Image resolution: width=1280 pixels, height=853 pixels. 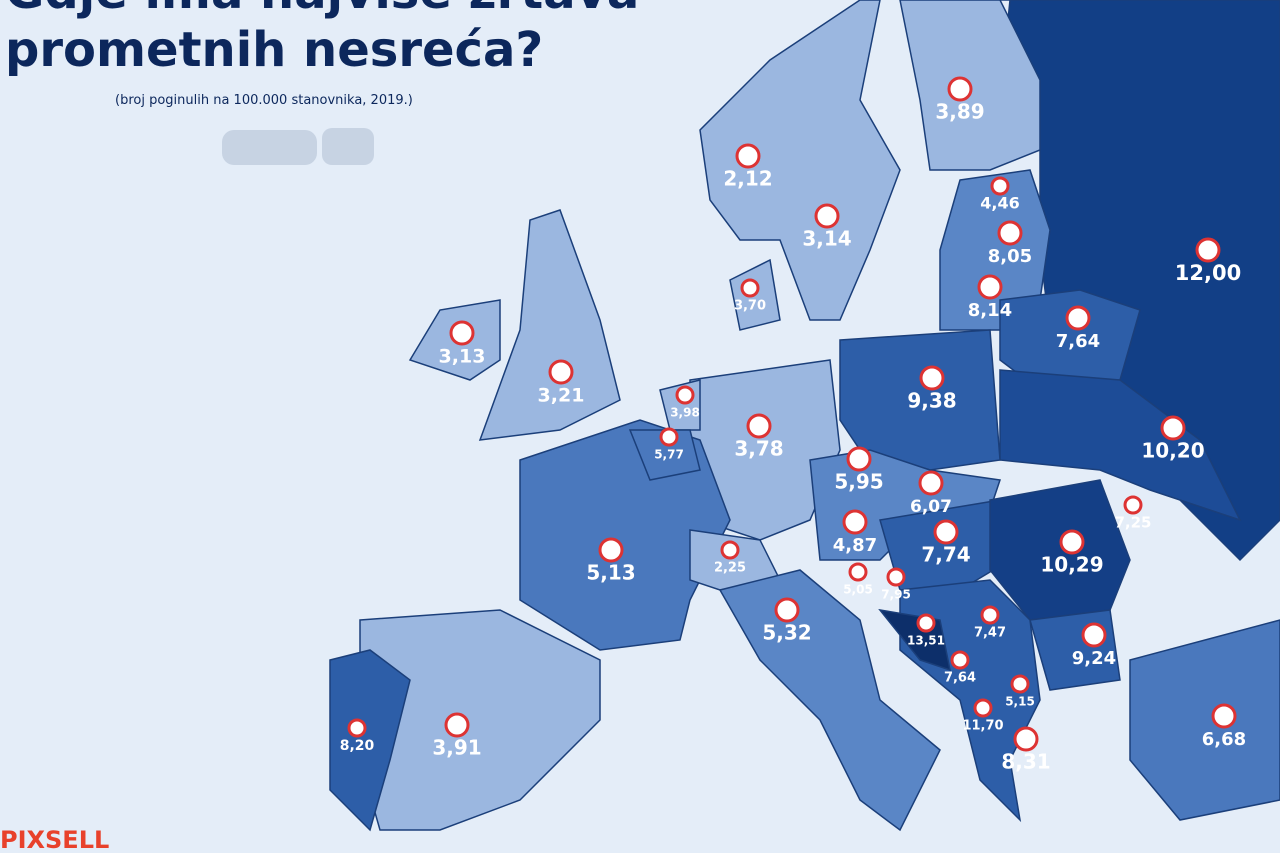 What do you see at coordinates (826, 239) in the screenshot?
I see `value-label: 3,14` at bounding box center [826, 239].